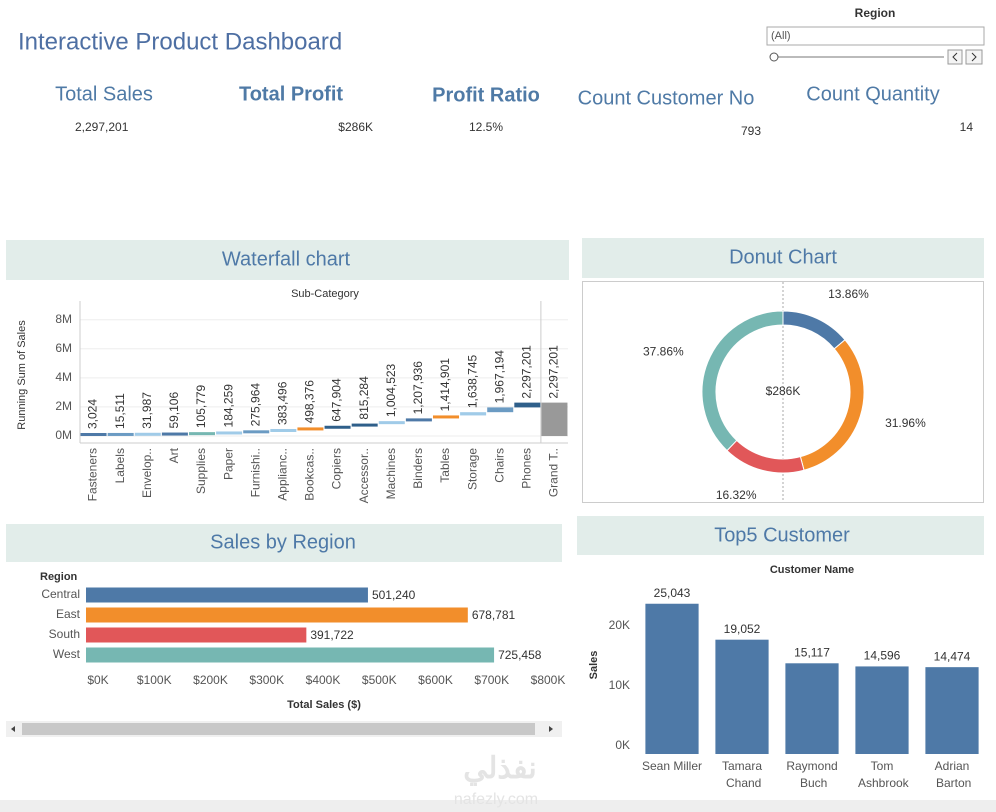  Describe the element at coordinates (97, 680) in the screenshot. I see `x-tick-label: $0K` at that location.